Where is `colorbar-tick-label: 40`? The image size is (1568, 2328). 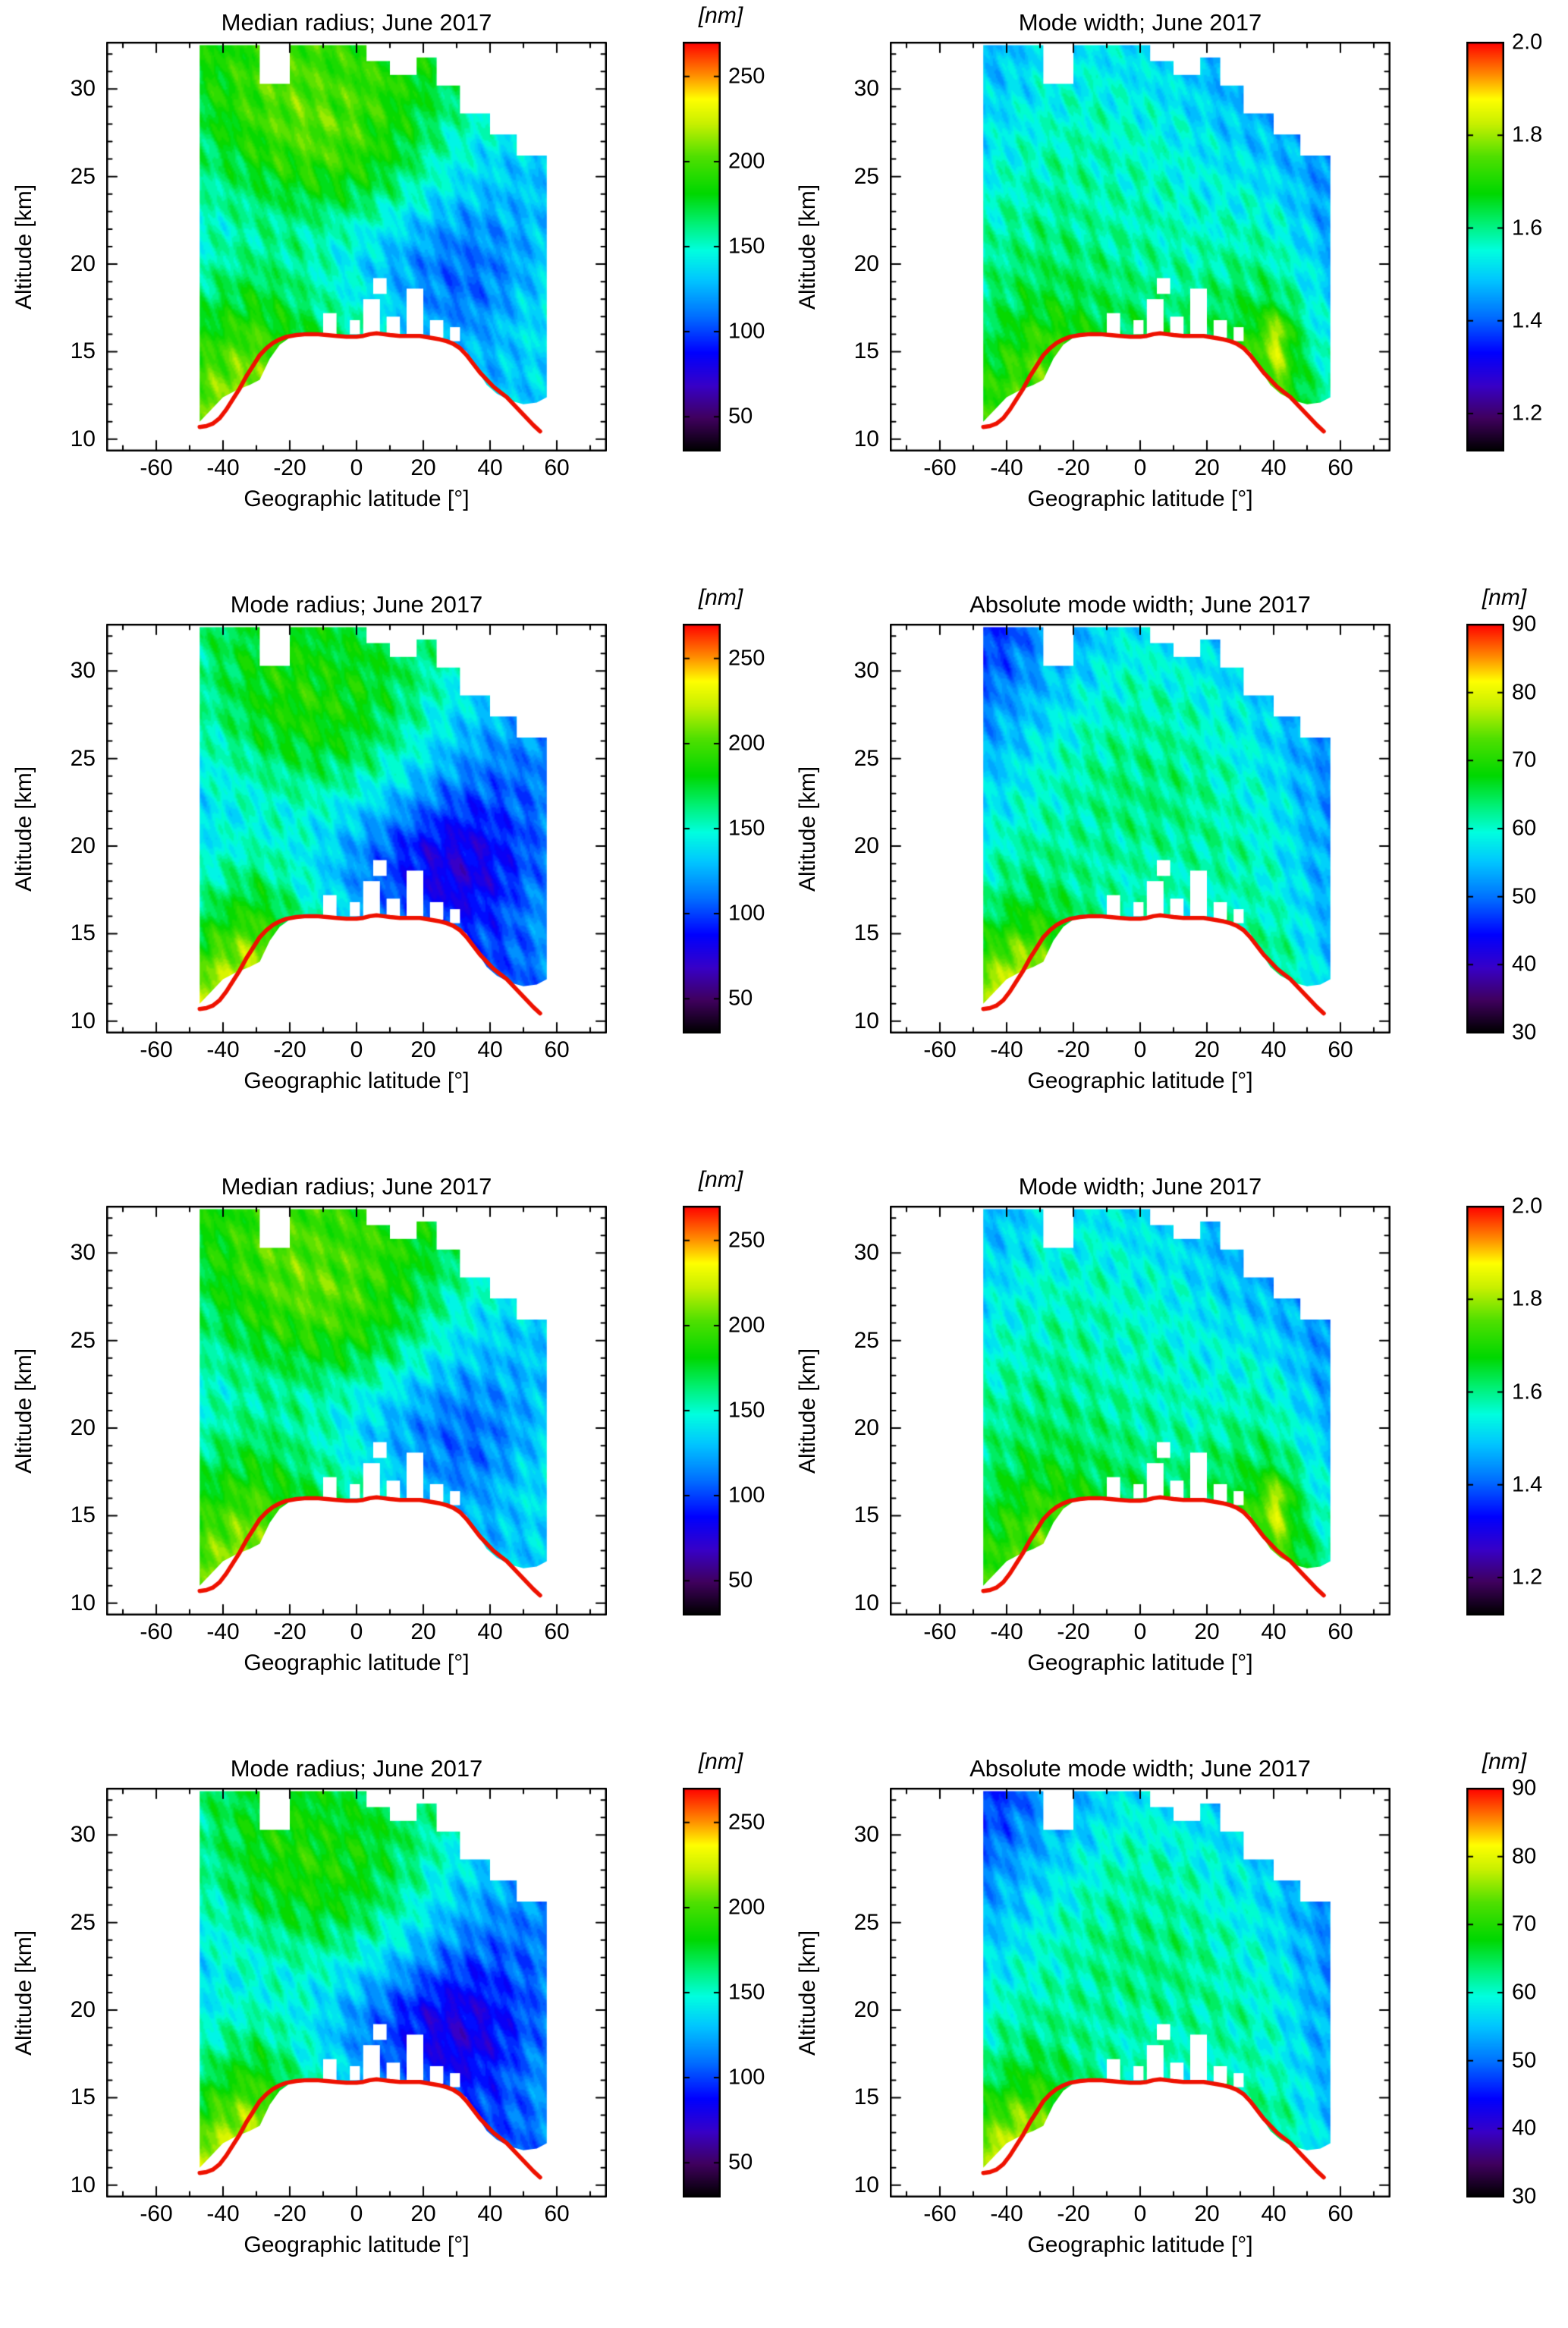 colorbar-tick-label: 40 is located at coordinates (1525, 2128).